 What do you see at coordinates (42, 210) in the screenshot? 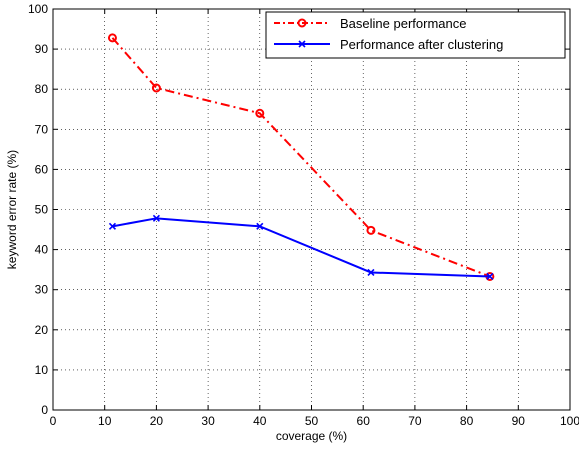
I see `y-tick-label: 50` at bounding box center [42, 210].